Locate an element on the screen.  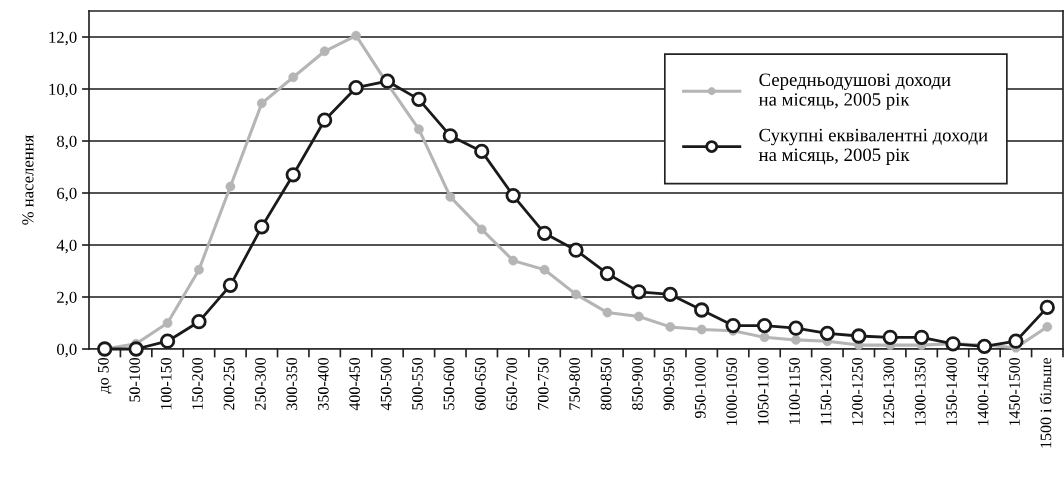
y-axis-title: % населення is located at coordinates (28, 180).